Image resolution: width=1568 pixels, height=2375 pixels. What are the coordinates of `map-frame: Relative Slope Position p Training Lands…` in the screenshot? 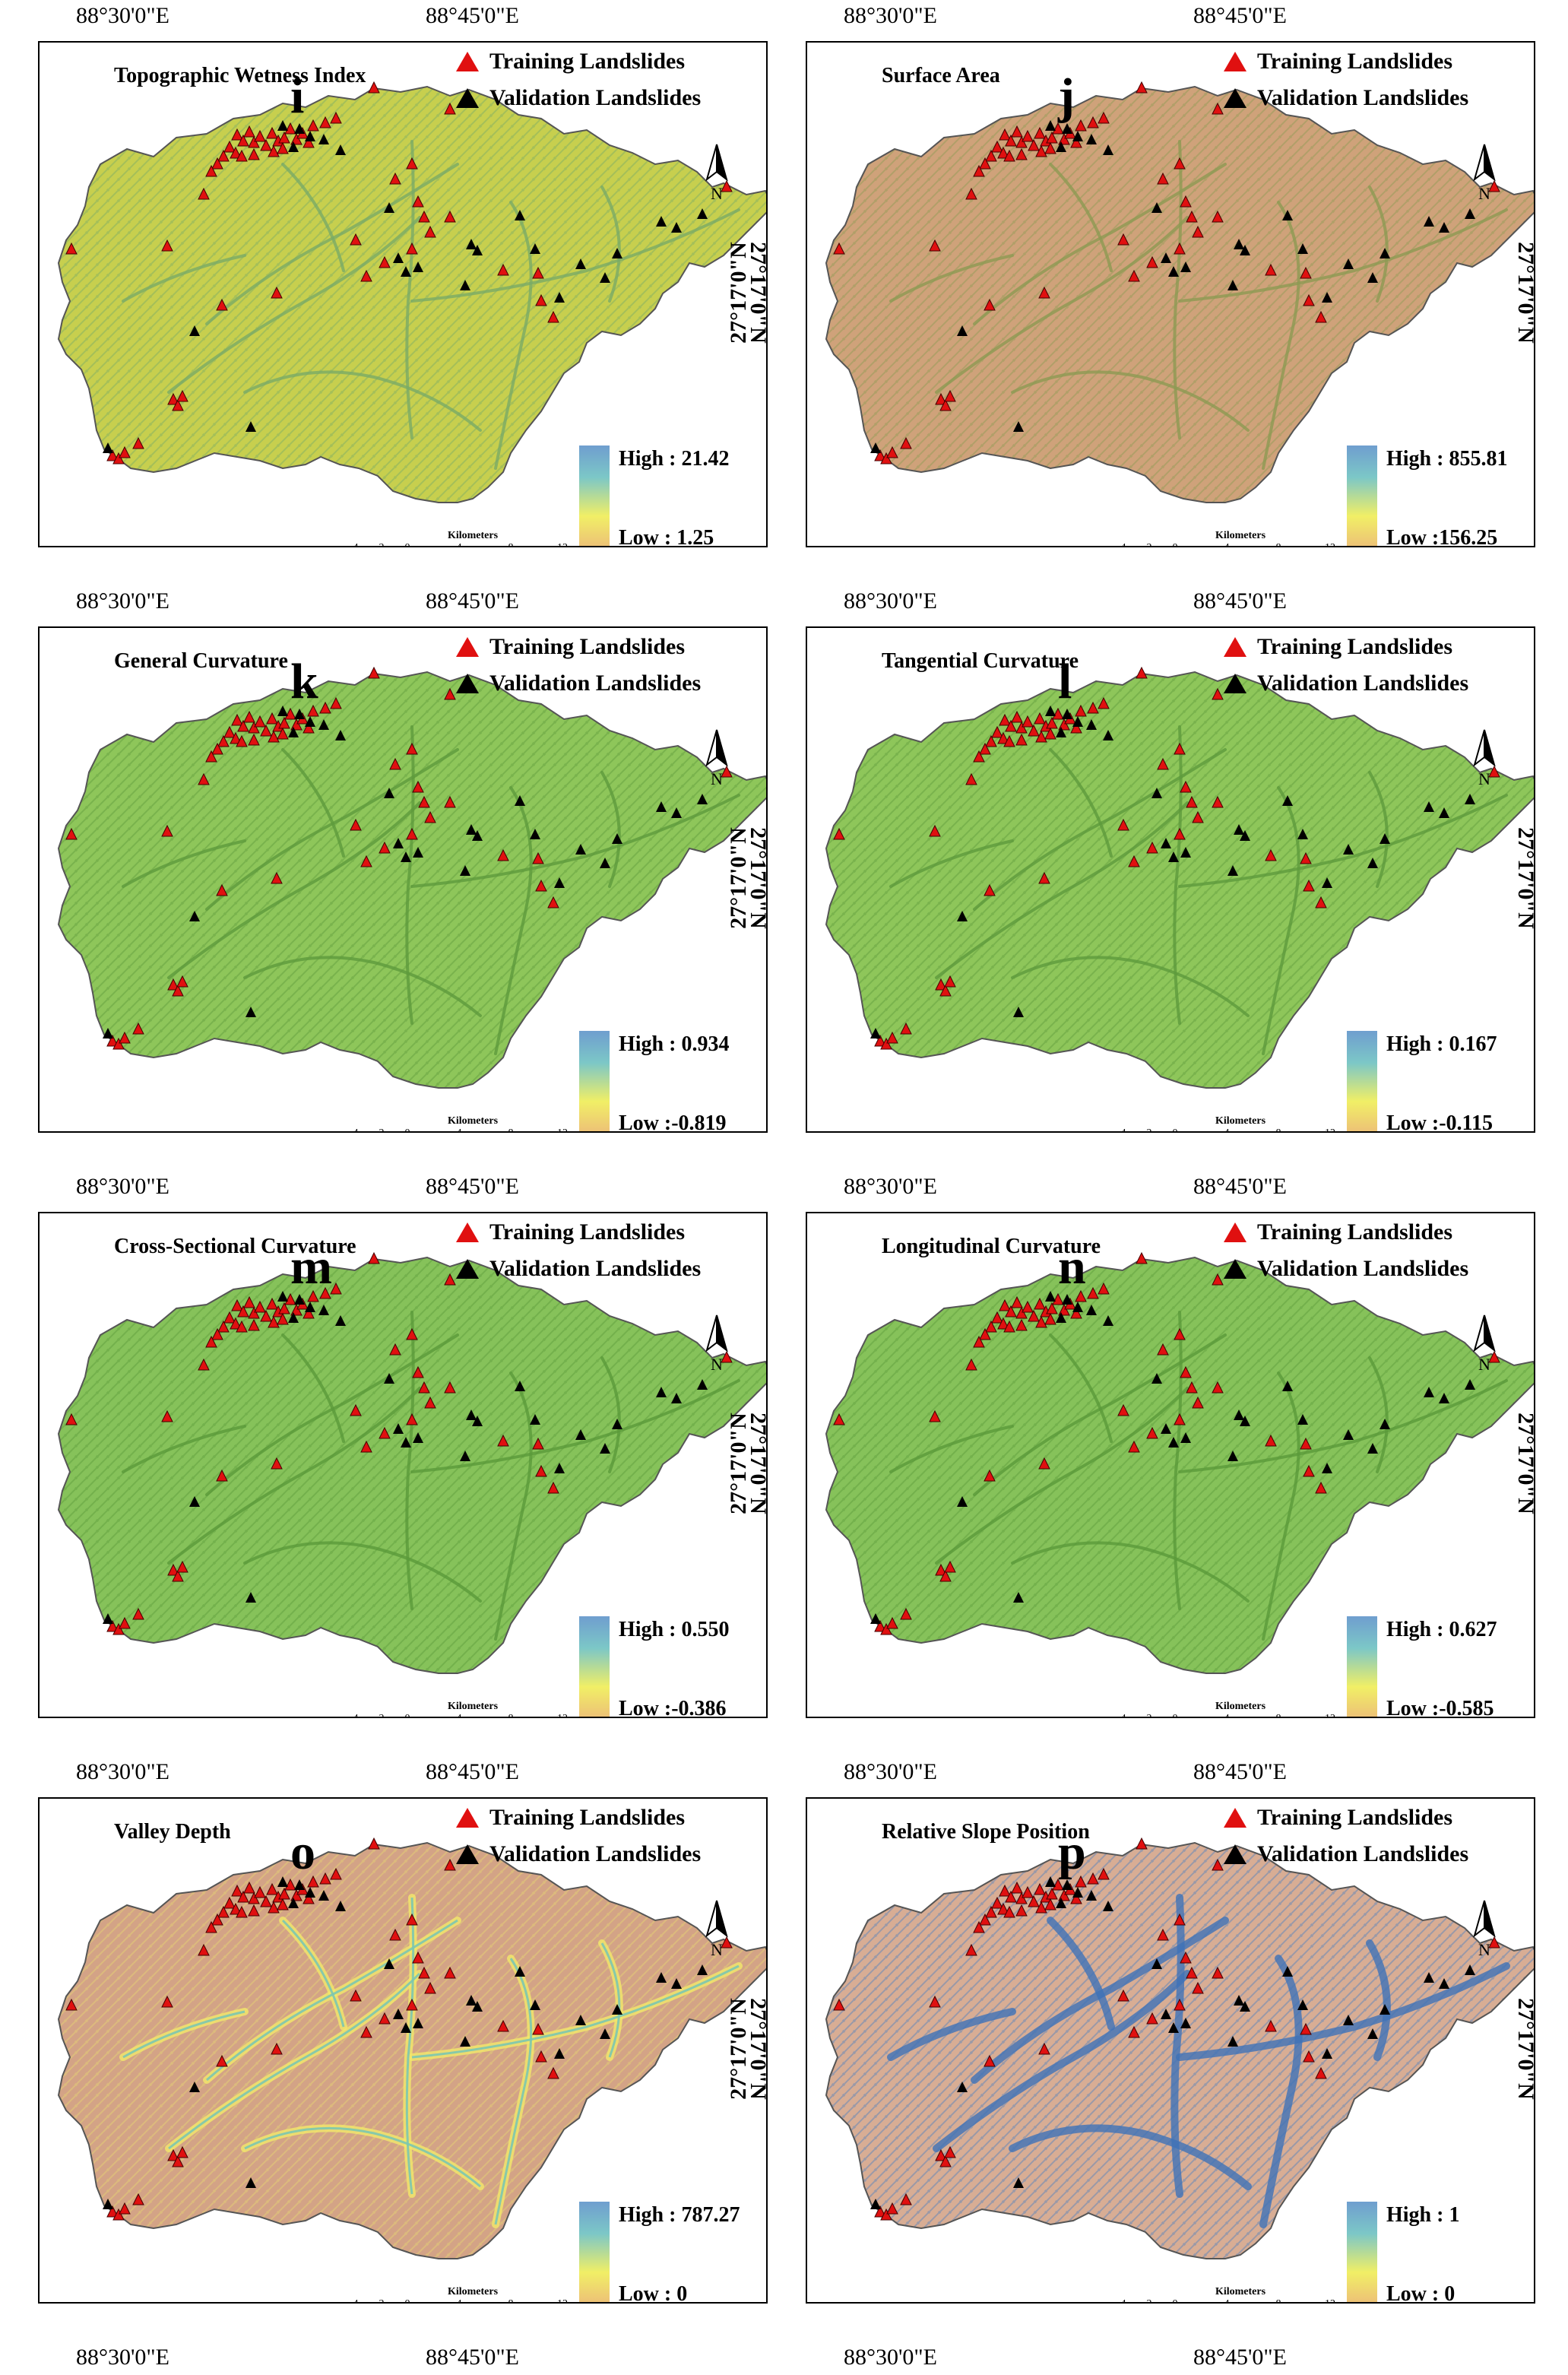 It's located at (1170, 2050).